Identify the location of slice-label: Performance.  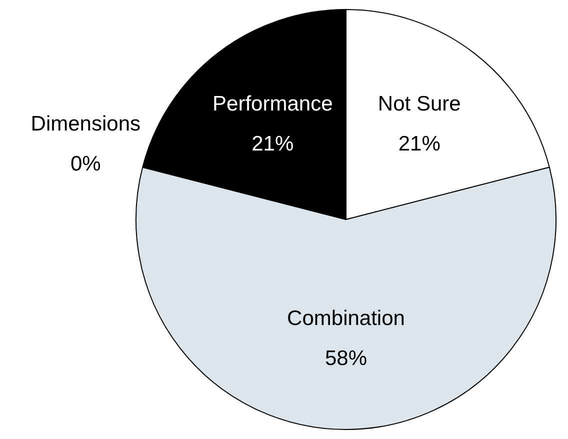
(272, 104).